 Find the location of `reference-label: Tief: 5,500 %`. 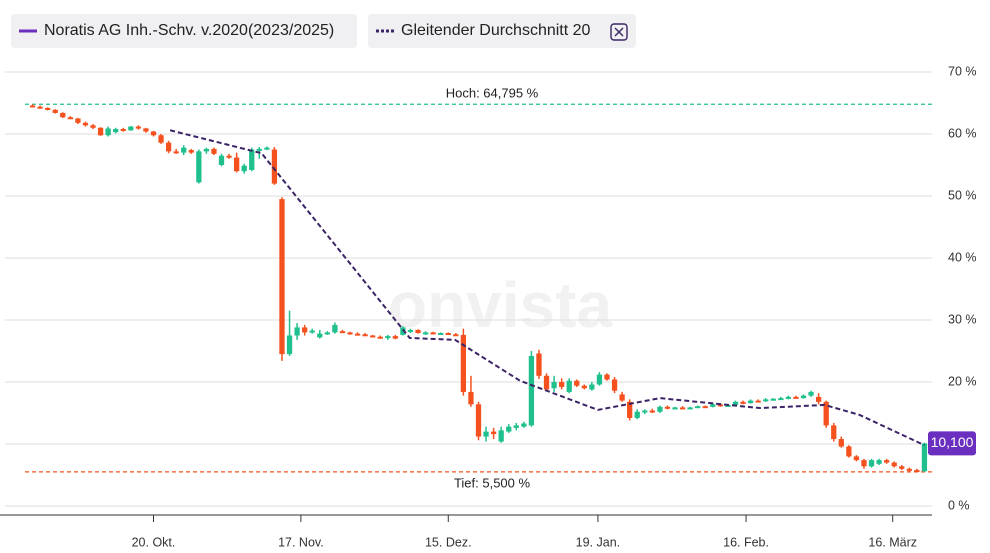

reference-label: Tief: 5,500 % is located at coordinates (492, 482).